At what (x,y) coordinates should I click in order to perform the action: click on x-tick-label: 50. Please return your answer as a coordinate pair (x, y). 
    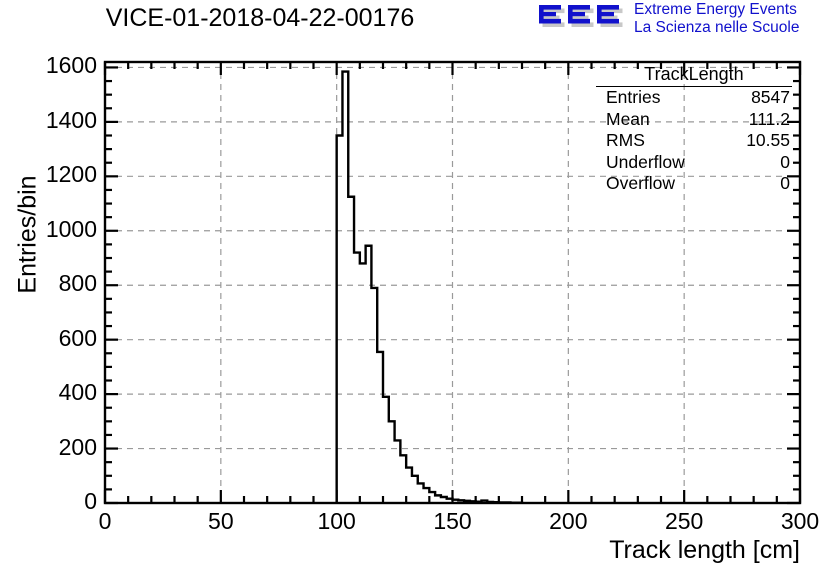
    Looking at the image, I should click on (221, 521).